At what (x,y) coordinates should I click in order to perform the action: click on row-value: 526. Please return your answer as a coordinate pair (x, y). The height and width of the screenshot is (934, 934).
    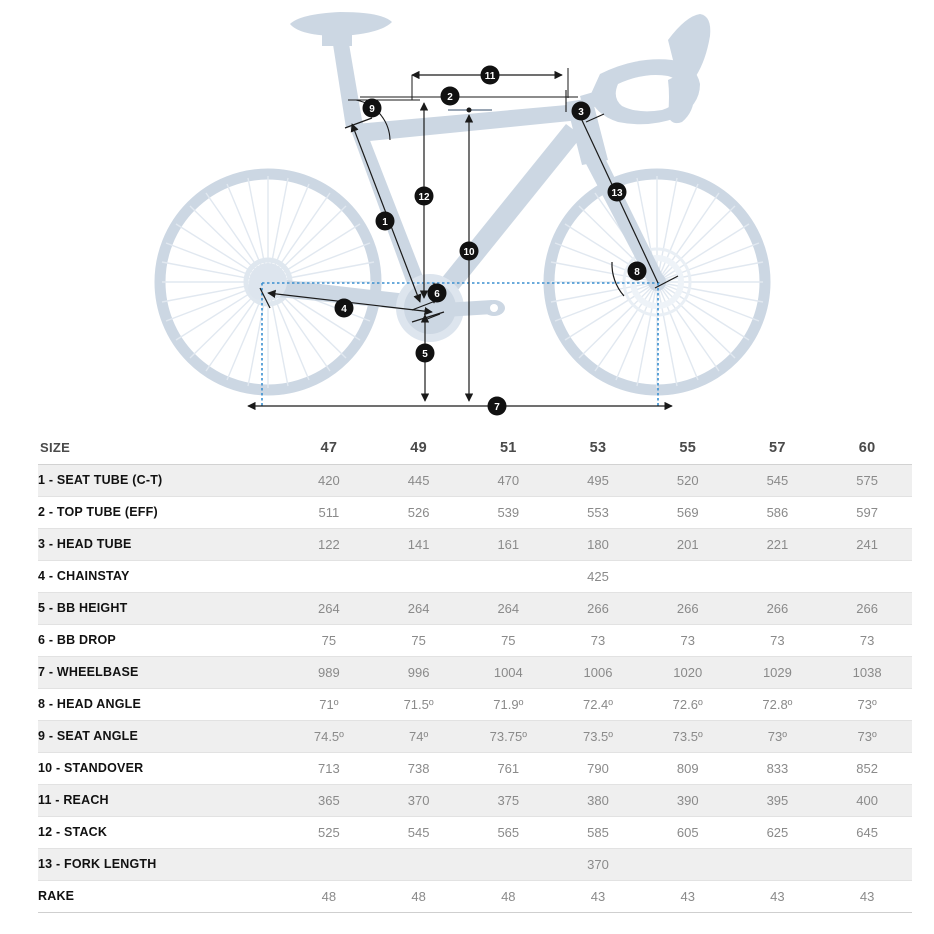
    Looking at the image, I should click on (418, 512).